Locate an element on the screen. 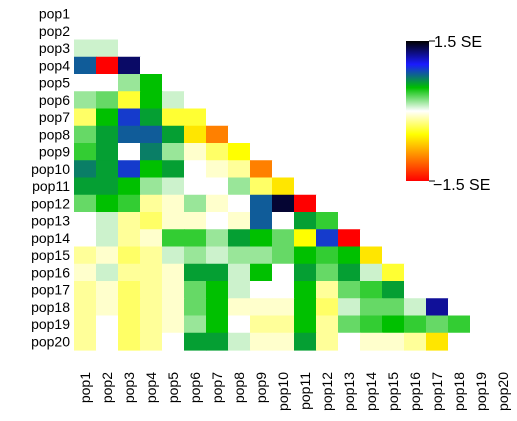  column-label-pop9: pop9 is located at coordinates (261, 387).